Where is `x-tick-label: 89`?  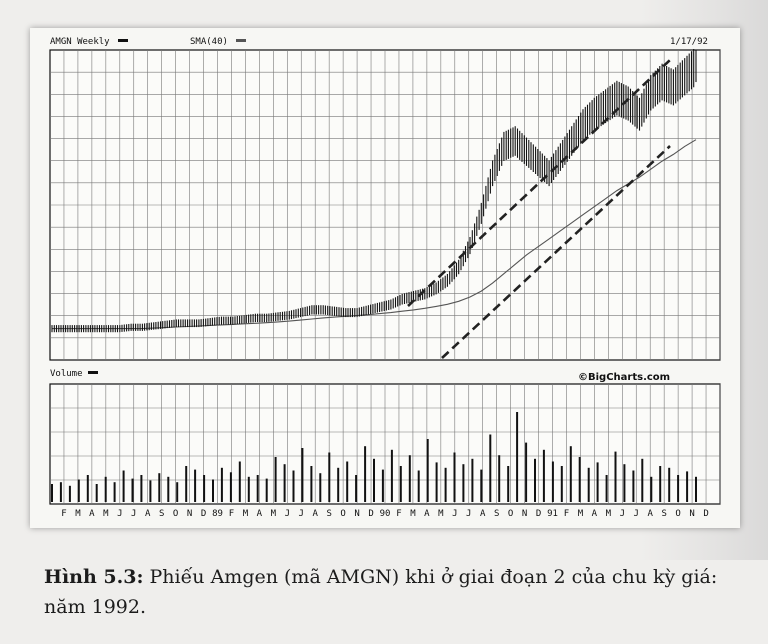 x-tick-label: 89 is located at coordinates (217, 514).